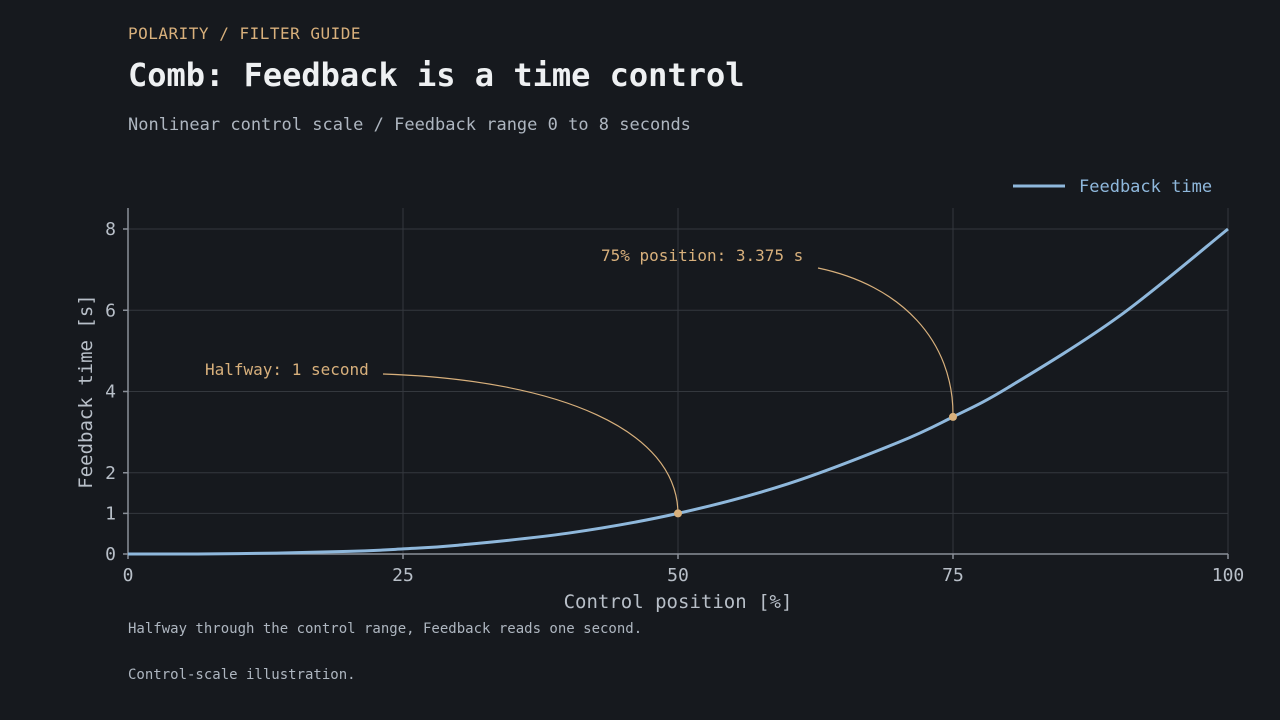 The image size is (1280, 720). Describe the element at coordinates (110, 229) in the screenshot. I see `y-tick-label: 8` at that location.